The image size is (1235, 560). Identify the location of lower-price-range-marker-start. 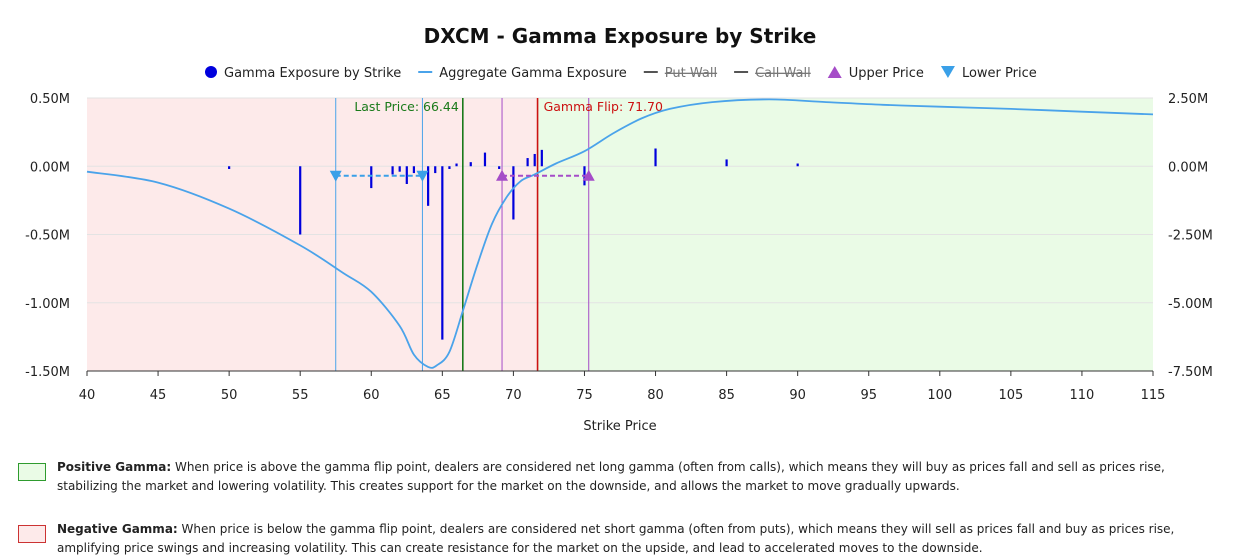
(335, 176).